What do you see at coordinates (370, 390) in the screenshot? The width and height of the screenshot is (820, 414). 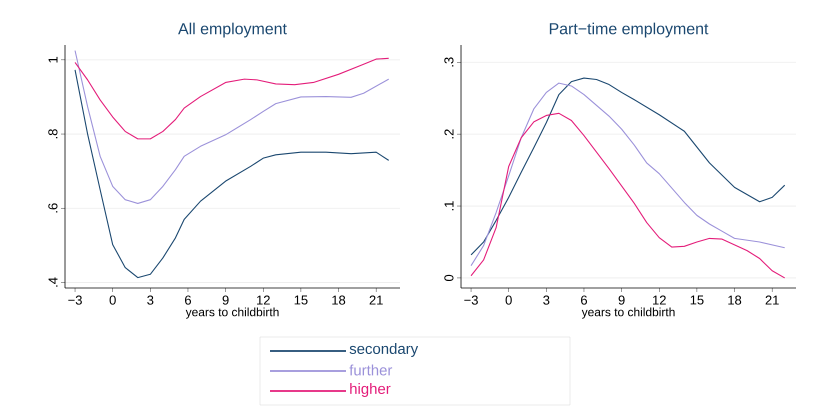 I see `text: higher` at bounding box center [370, 390].